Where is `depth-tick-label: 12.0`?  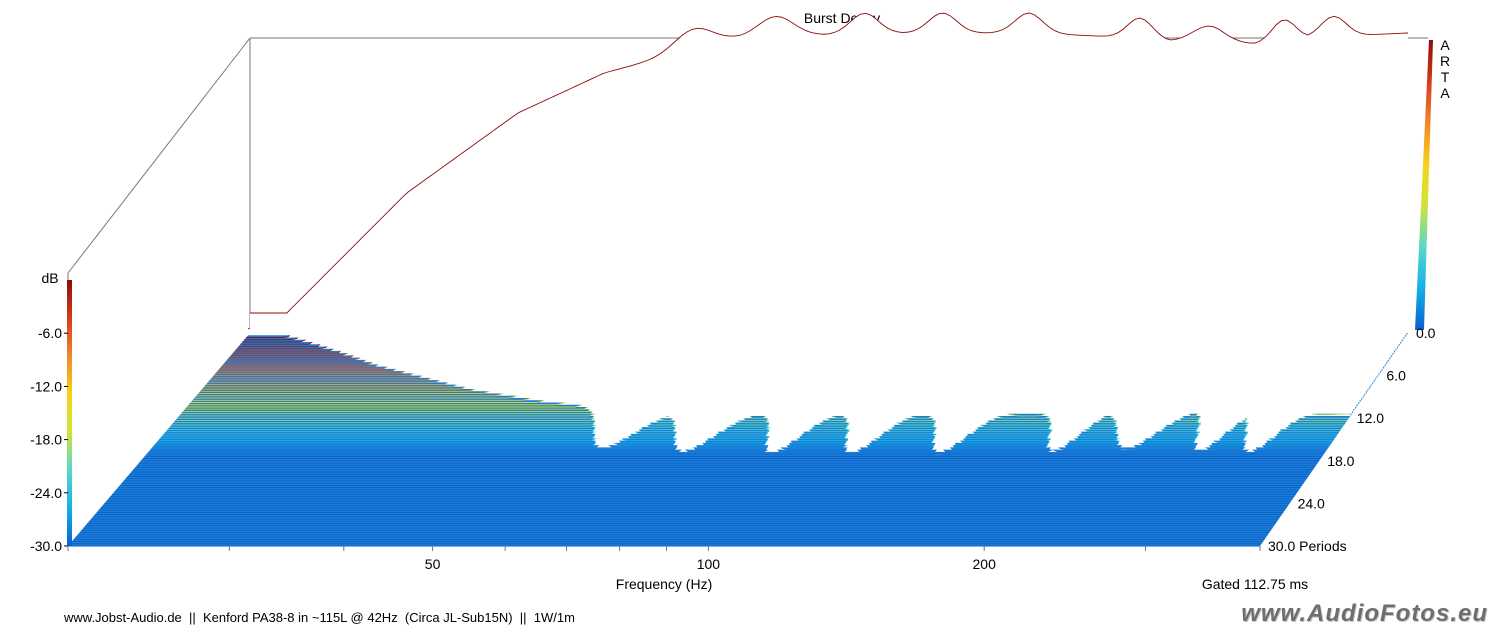 depth-tick-label: 12.0 is located at coordinates (1370, 418).